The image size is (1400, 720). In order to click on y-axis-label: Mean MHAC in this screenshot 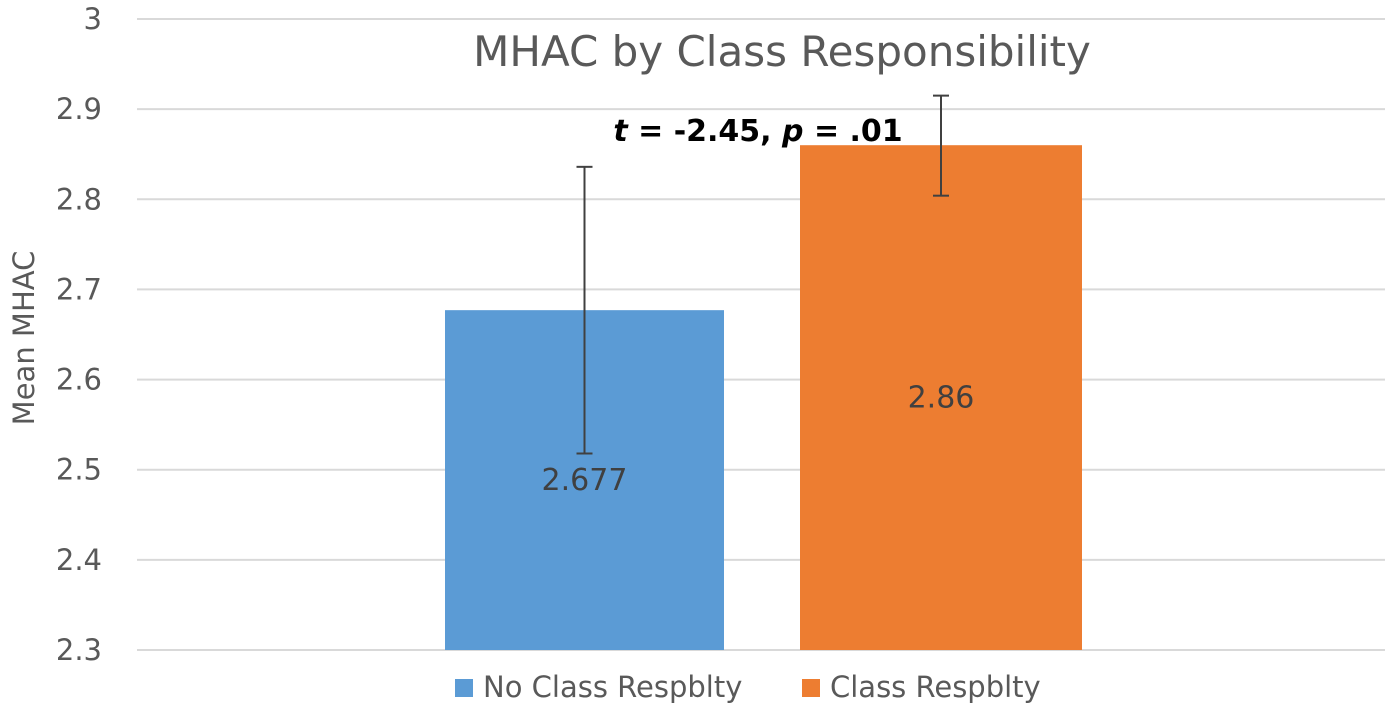, I will do `click(24, 338)`.